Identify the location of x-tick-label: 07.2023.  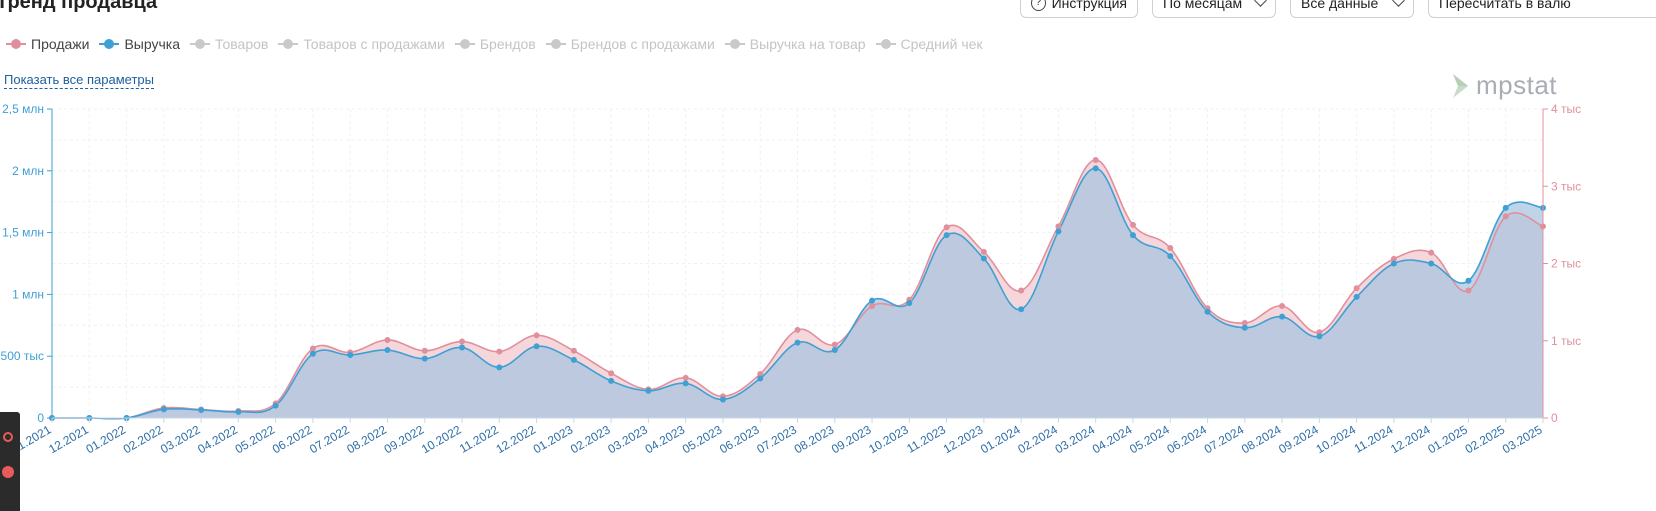
(776, 439).